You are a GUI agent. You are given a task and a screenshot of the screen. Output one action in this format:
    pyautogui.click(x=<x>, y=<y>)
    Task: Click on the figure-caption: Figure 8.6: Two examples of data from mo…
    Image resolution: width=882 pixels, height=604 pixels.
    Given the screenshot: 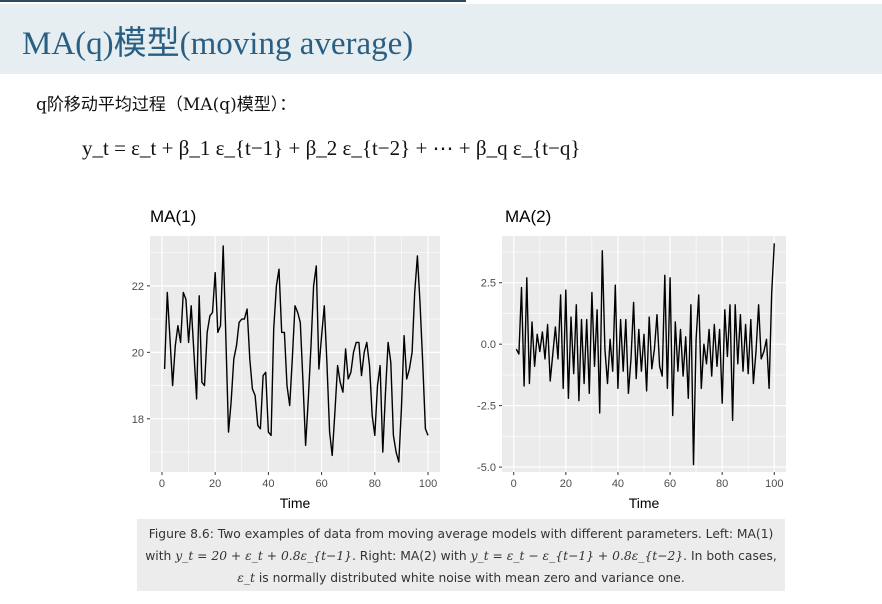 What is the action you would take?
    pyautogui.click(x=461, y=555)
    